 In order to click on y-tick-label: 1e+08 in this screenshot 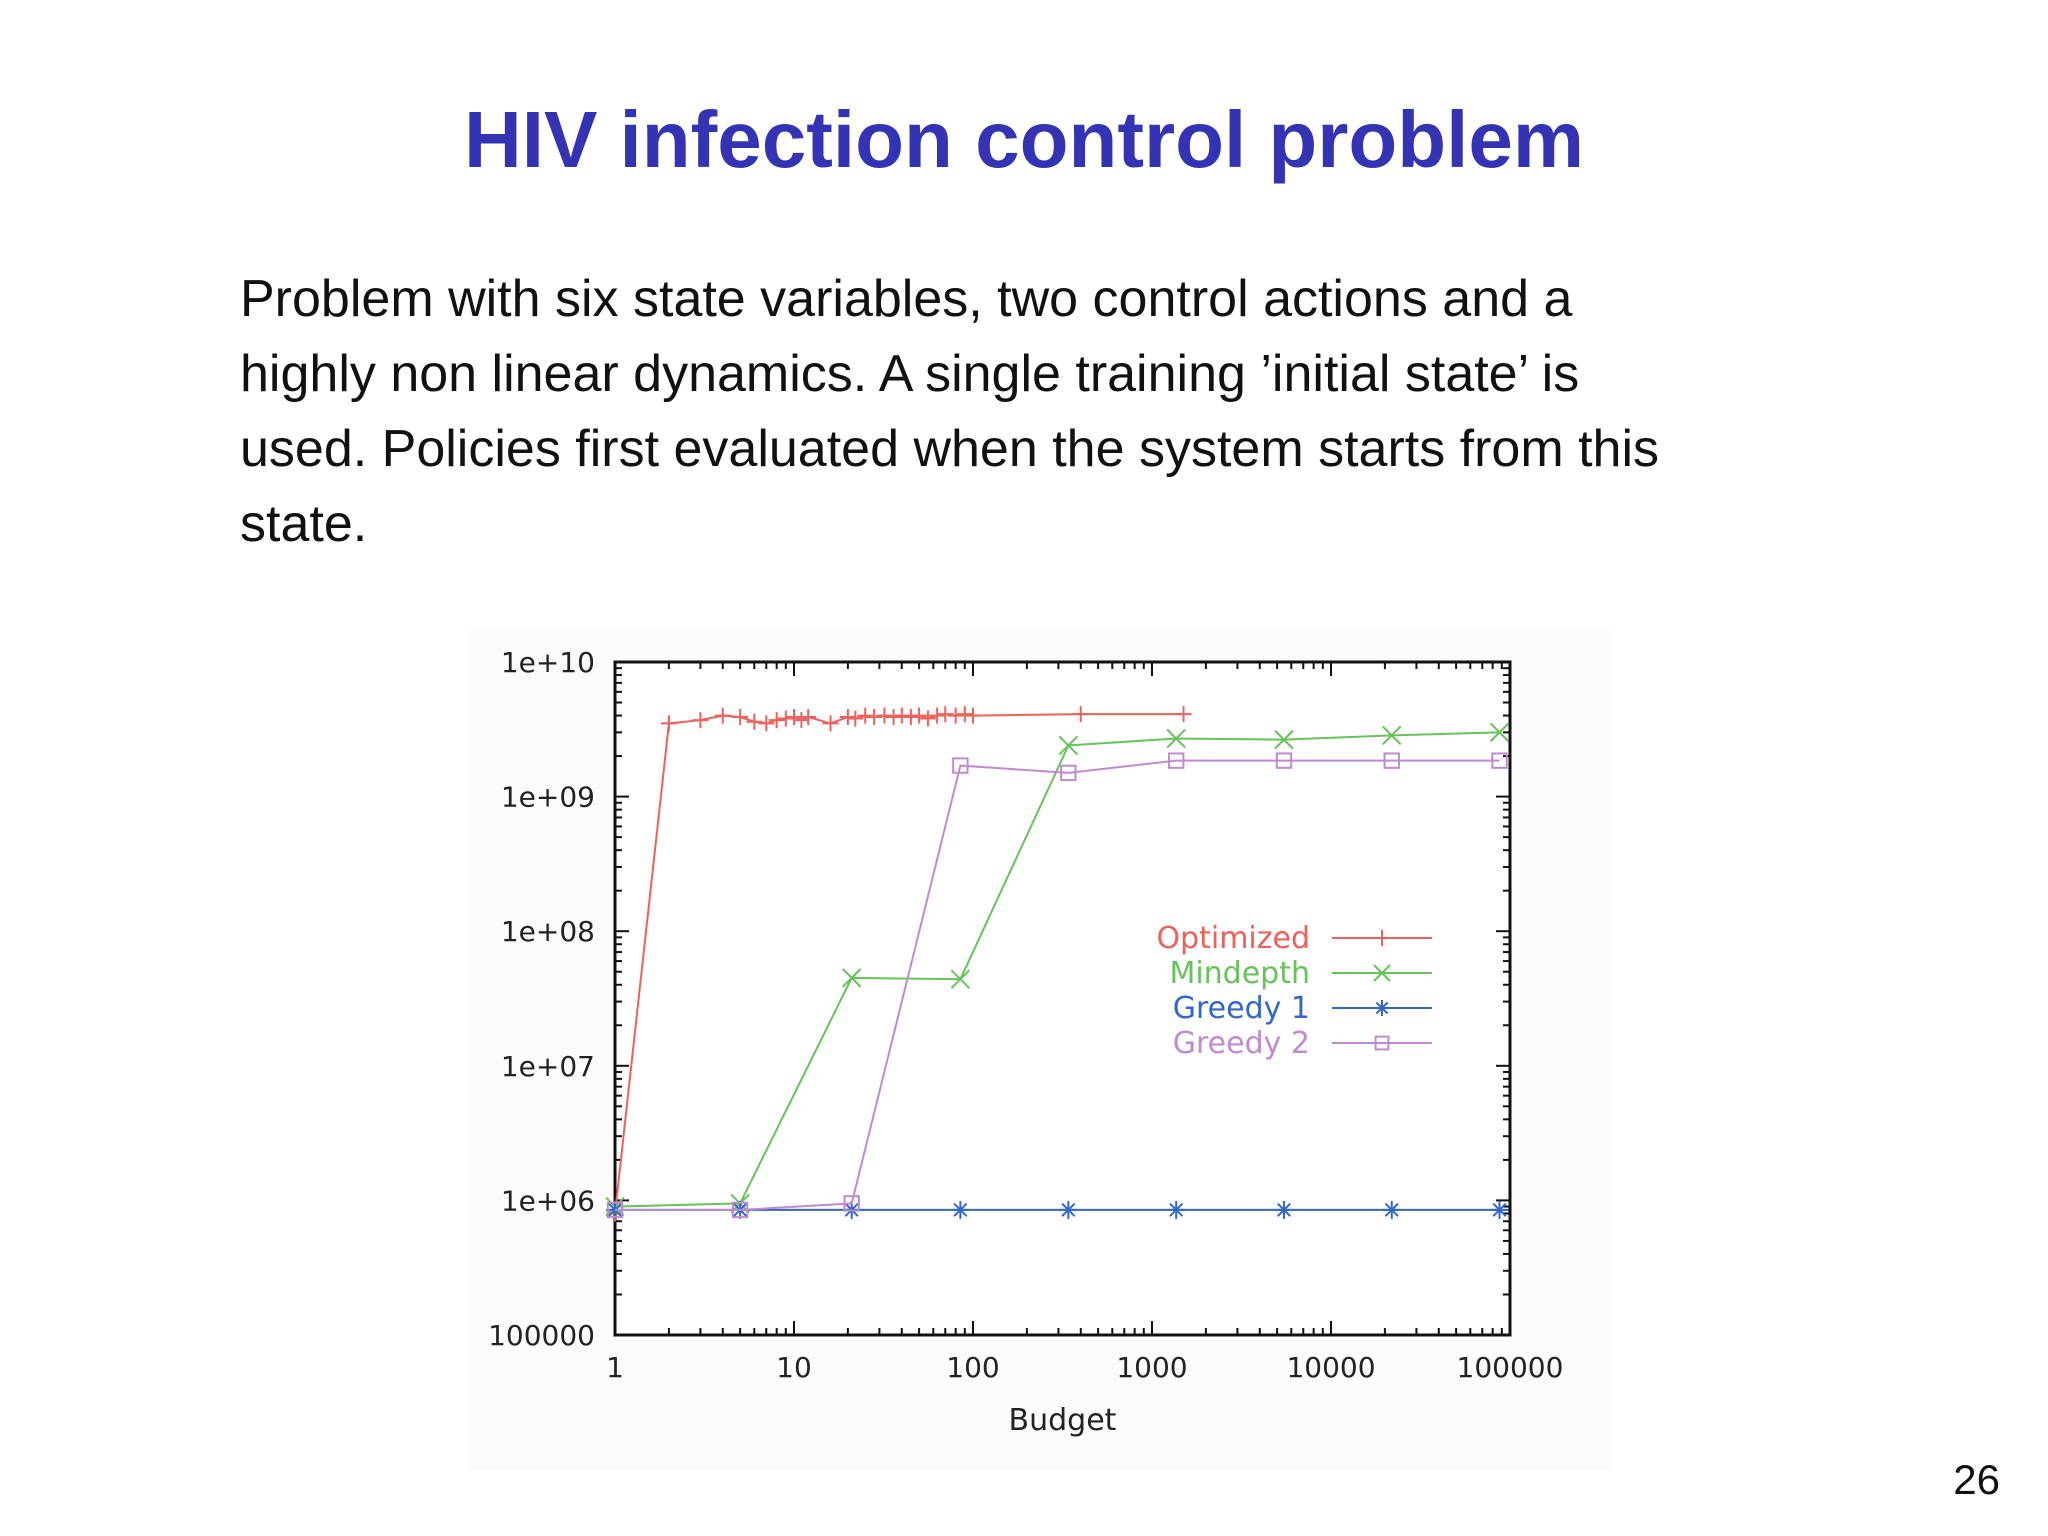, I will do `click(548, 931)`.